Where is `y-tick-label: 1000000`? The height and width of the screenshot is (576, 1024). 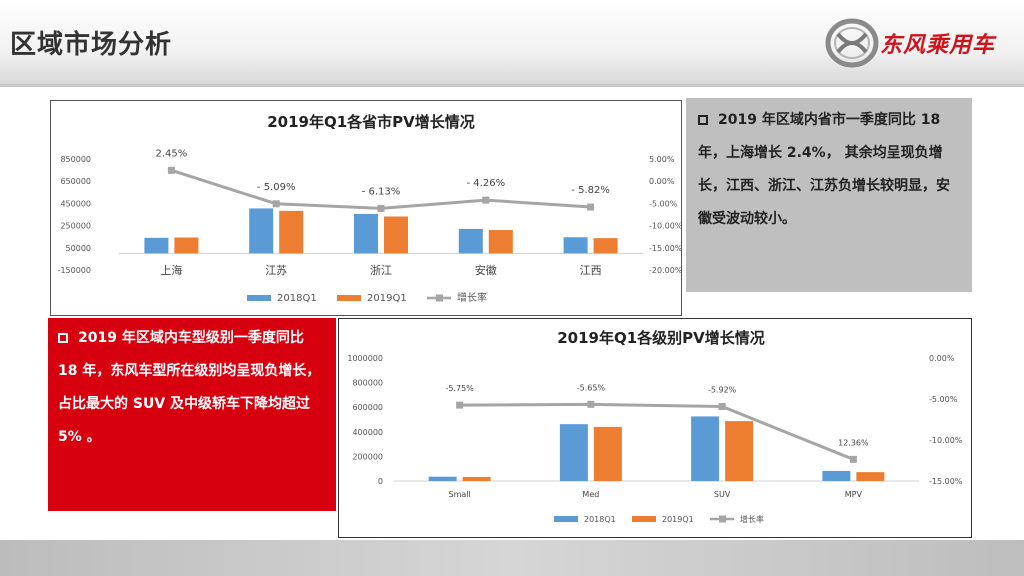
y-tick-label: 1000000 is located at coordinates (365, 358).